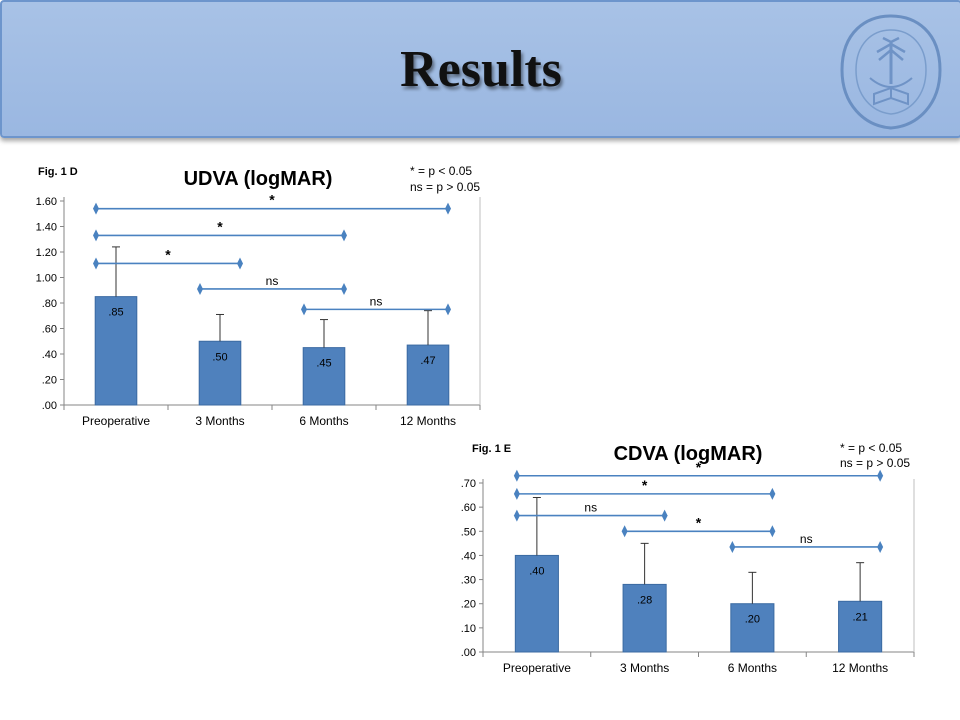 This screenshot has height=720, width=960. What do you see at coordinates (468, 581) in the screenshot?
I see `y-tick-label: .30` at bounding box center [468, 581].